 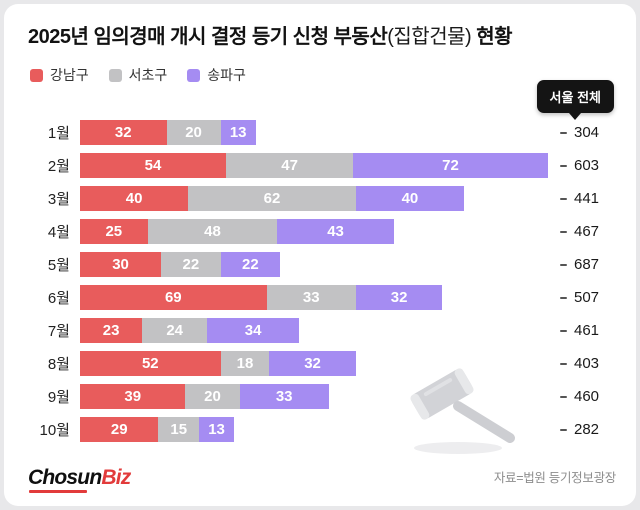 I want to click on bar-track: 69 33 32, so click(x=318, y=297).